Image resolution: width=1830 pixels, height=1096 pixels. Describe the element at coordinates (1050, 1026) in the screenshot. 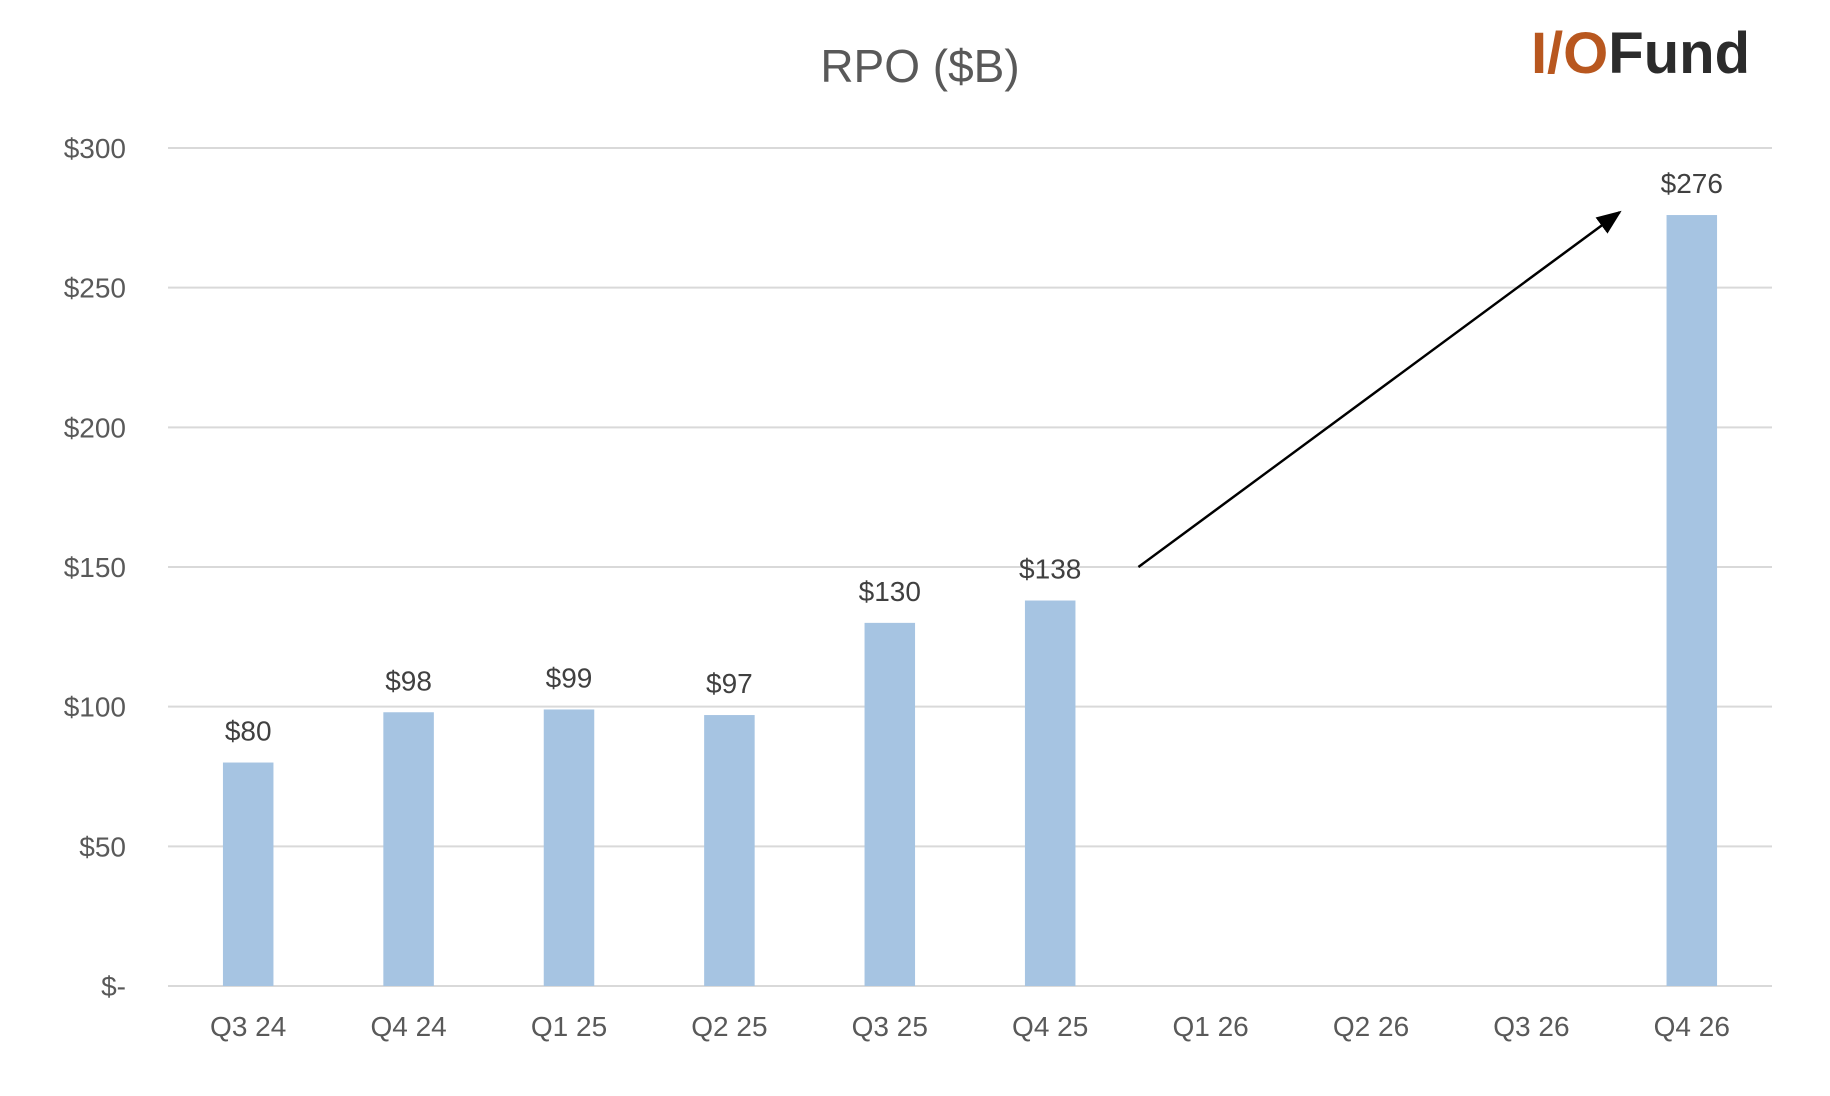

I see `x-tick-label: Q4 25` at that location.